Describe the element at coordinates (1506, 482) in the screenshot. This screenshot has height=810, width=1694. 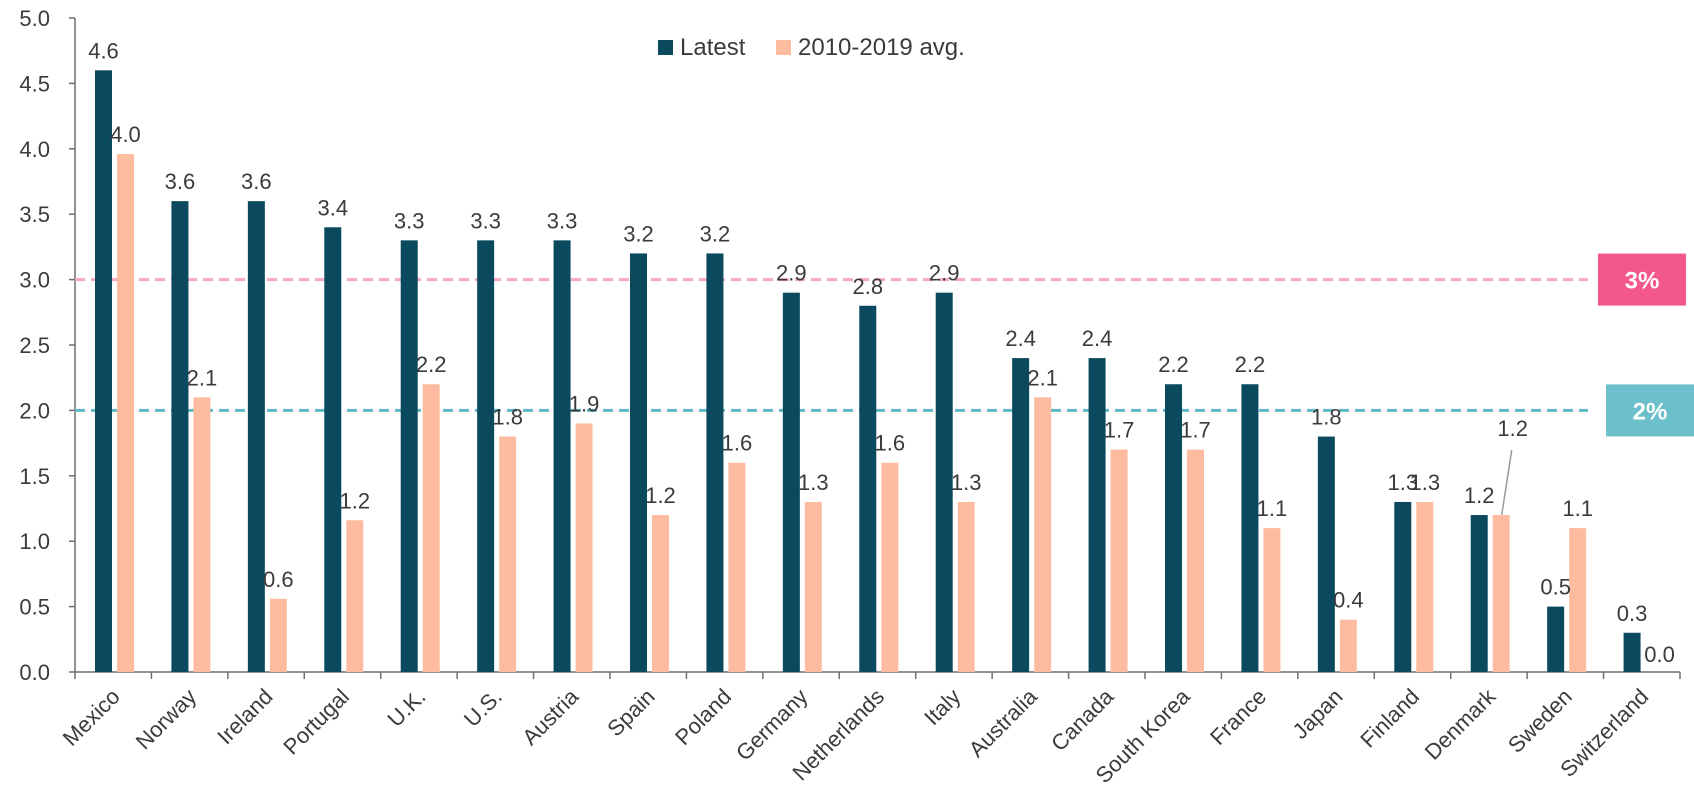
I see `label-leader-line` at that location.